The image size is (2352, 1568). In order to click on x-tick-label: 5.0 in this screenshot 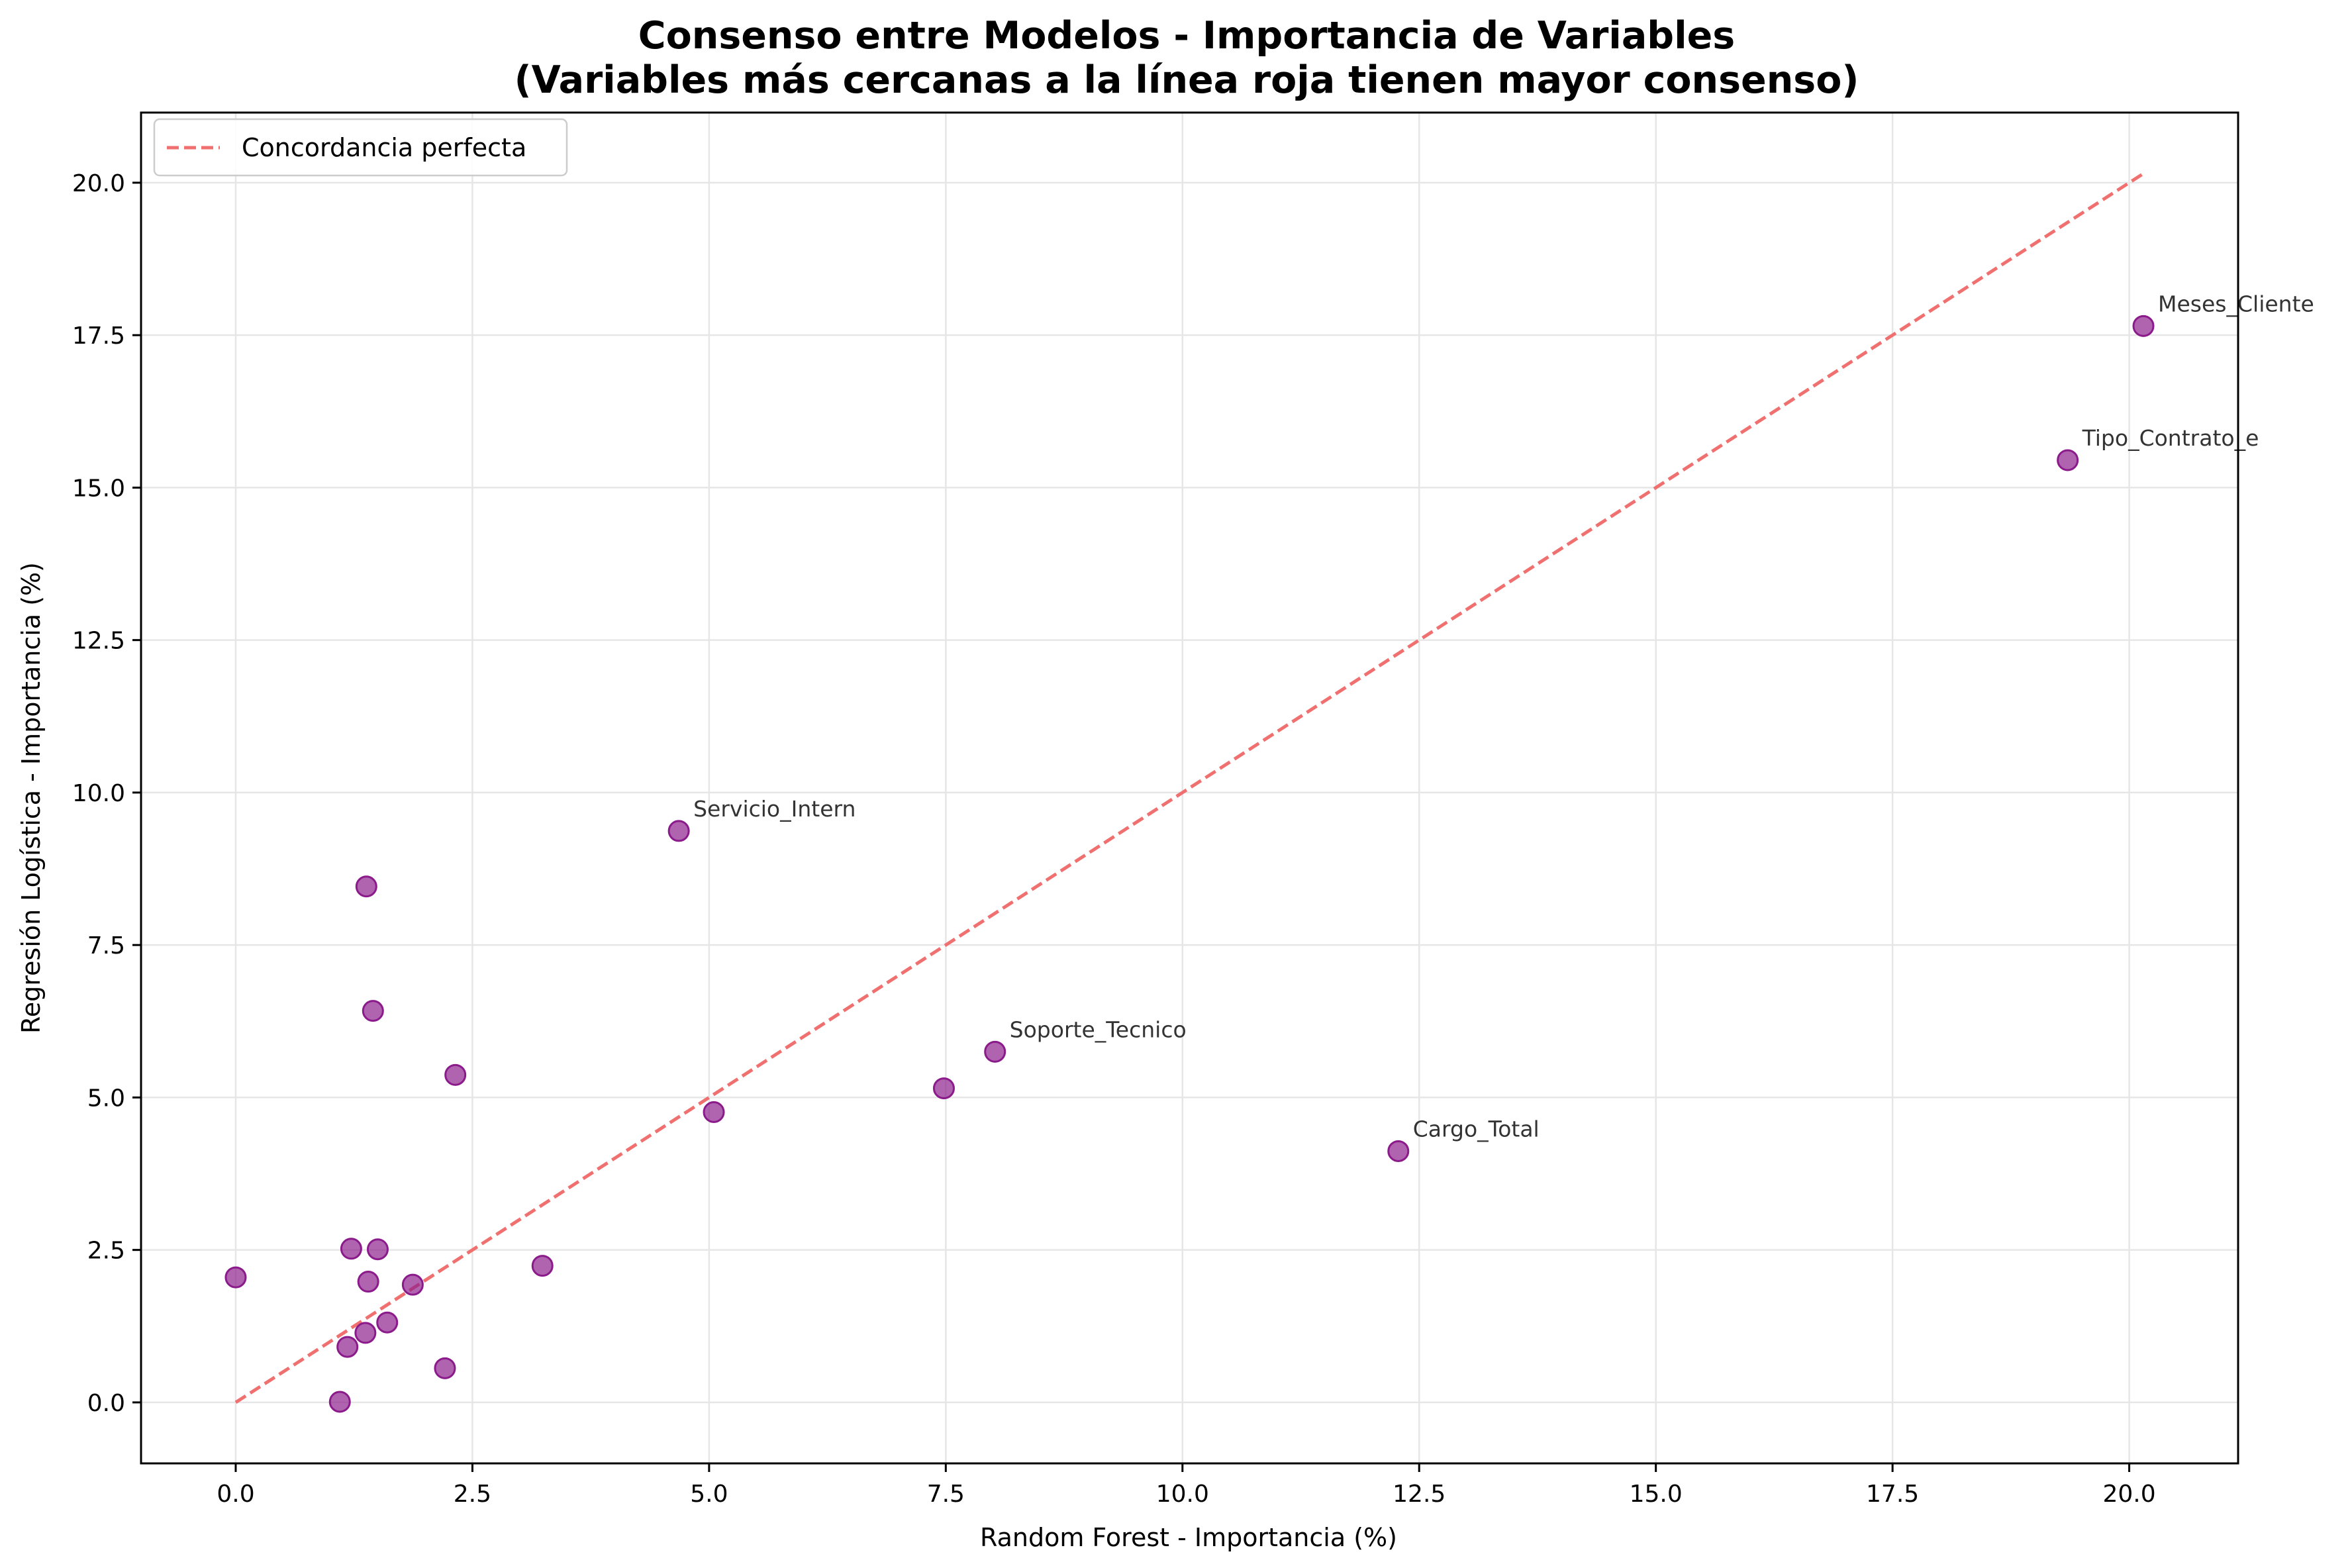, I will do `click(709, 1494)`.